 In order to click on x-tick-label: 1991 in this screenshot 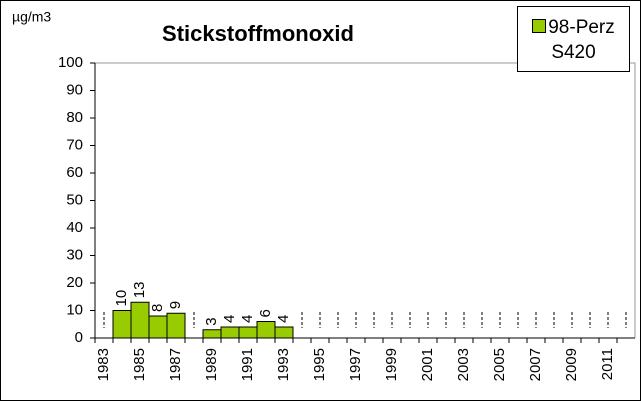, I will do `click(247, 364)`.